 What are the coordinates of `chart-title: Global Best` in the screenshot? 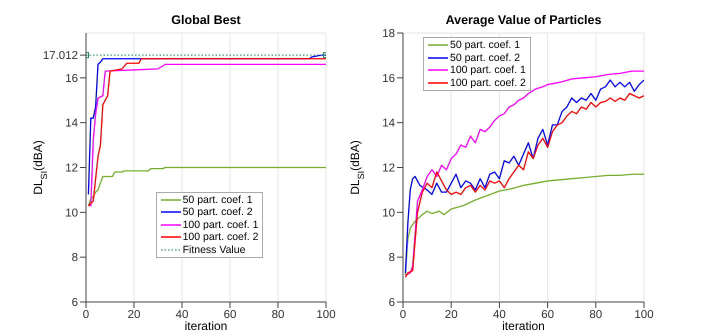 It's located at (206, 20).